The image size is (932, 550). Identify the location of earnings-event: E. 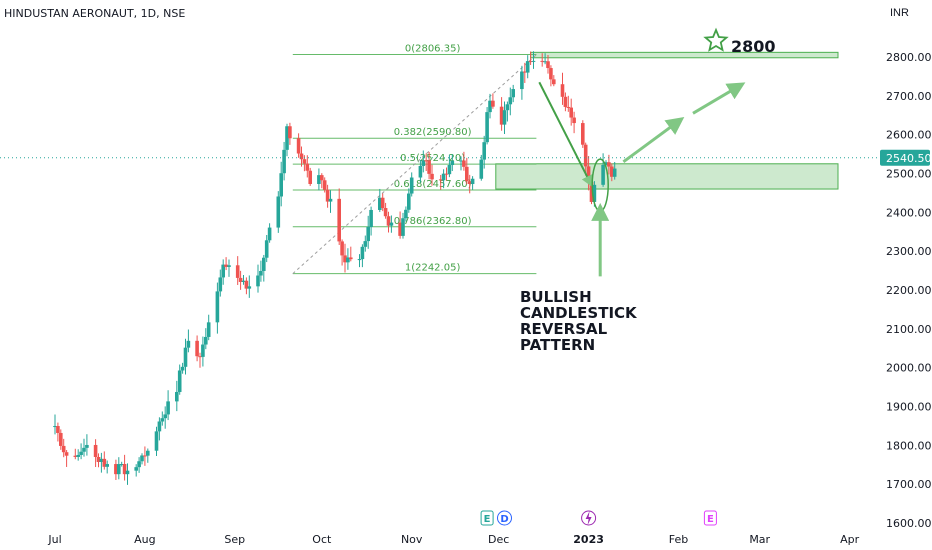
(487, 518).